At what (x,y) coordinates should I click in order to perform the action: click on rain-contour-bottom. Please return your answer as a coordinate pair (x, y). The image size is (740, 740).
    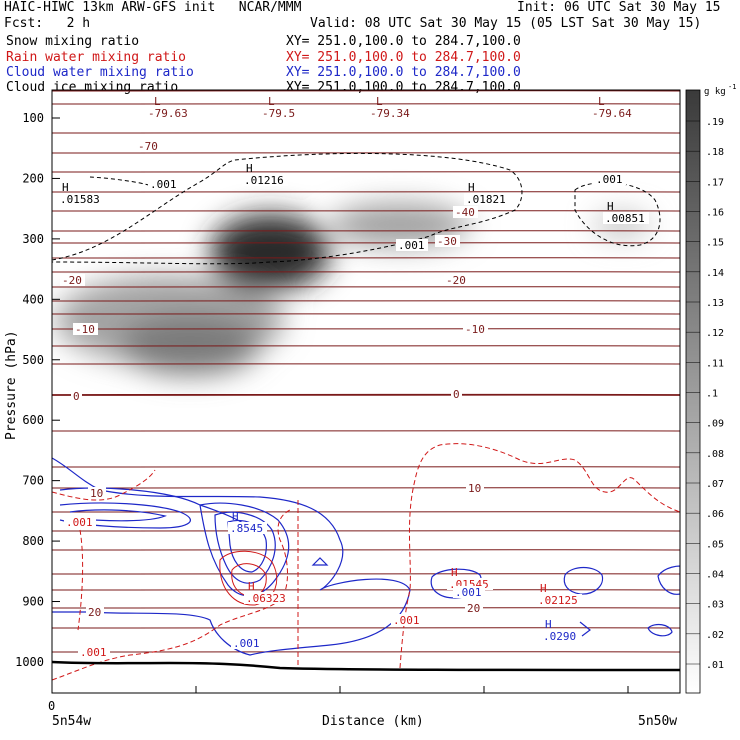
    Looking at the image, I should click on (171, 595).